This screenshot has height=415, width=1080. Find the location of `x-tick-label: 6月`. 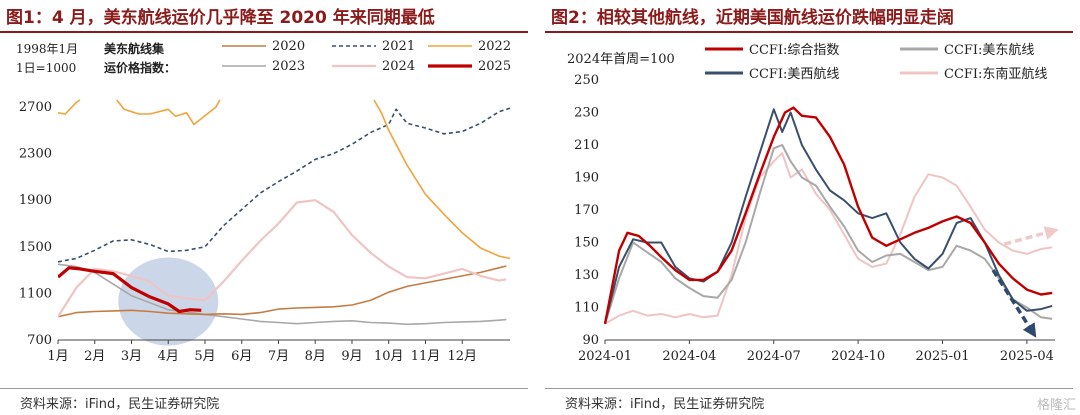

x-tick-label: 6月 is located at coordinates (241, 356).